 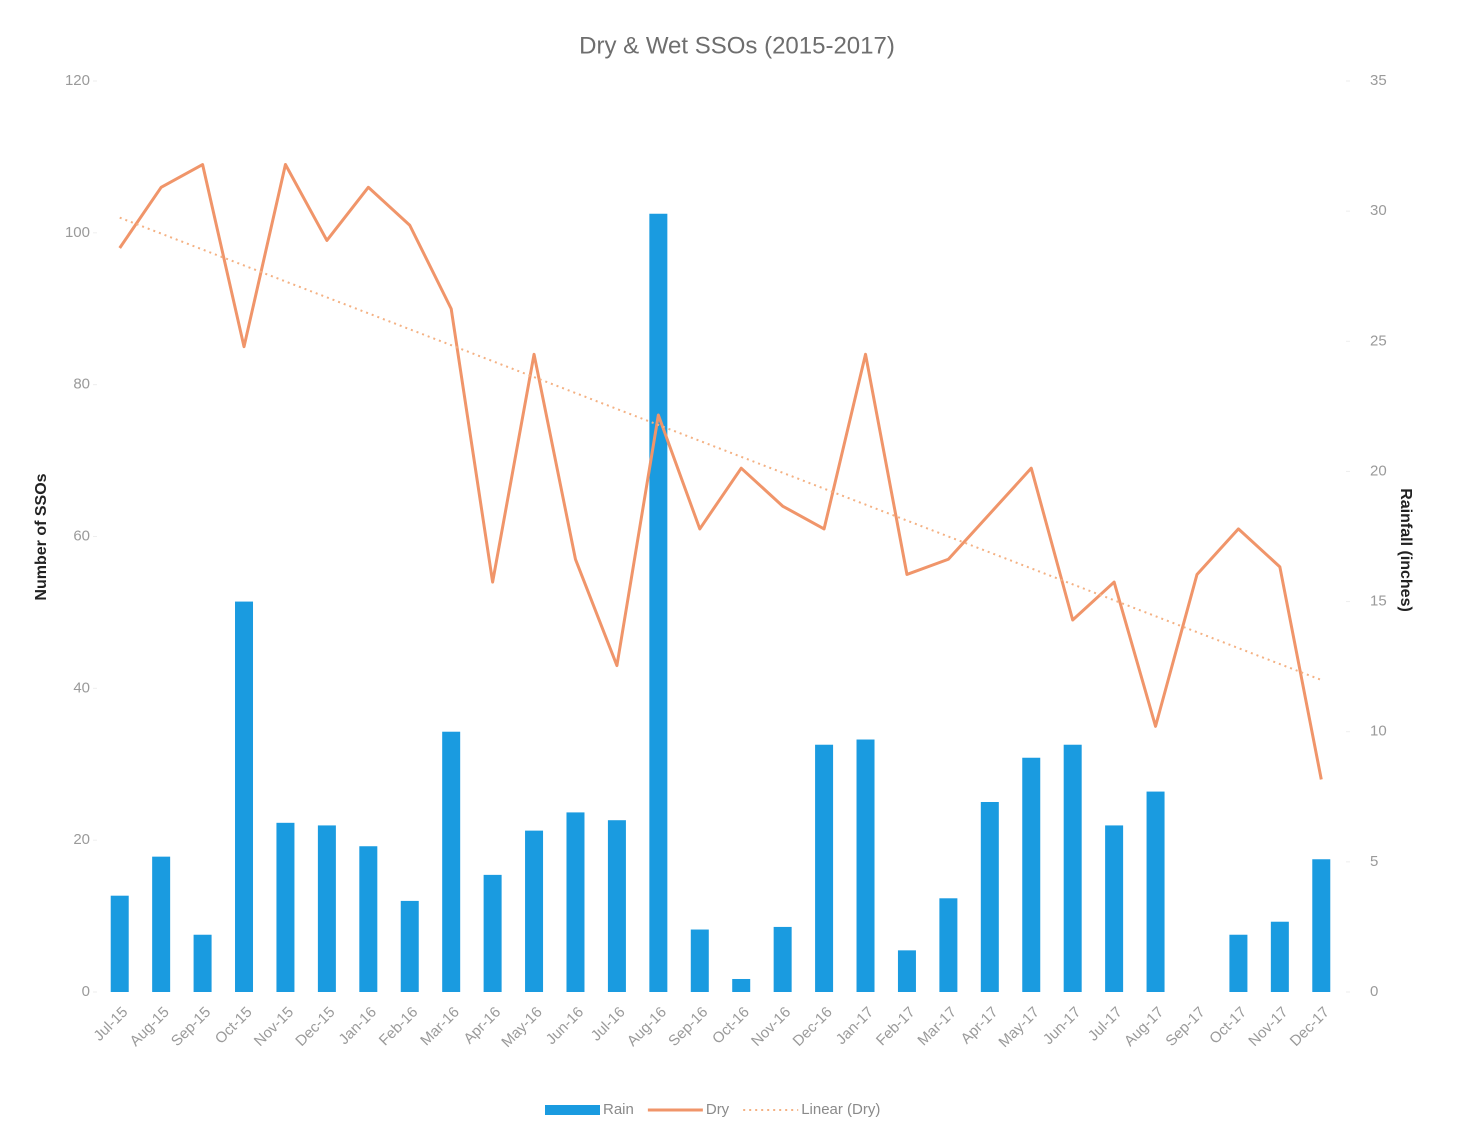 What do you see at coordinates (234, 1026) in the screenshot?
I see `x-tick-label: Oct-15` at bounding box center [234, 1026].